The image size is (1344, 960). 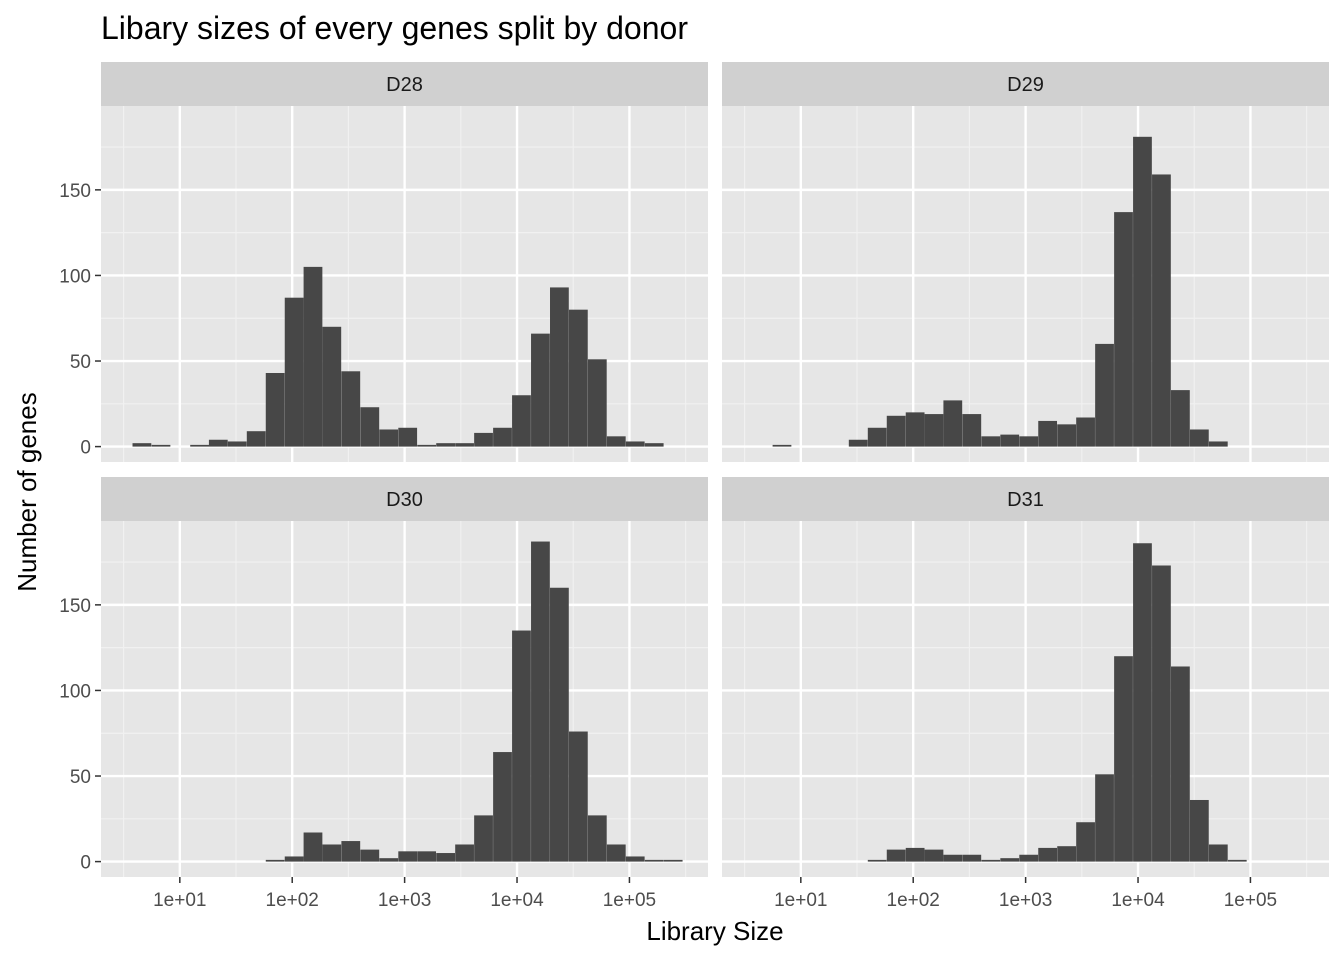 I want to click on facet-strip-label: D28, so click(x=404, y=85).